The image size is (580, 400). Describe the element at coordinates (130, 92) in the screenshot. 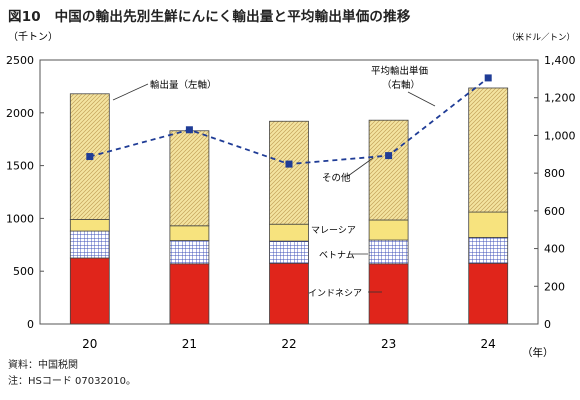

I see `volume-annotation-leader` at that location.